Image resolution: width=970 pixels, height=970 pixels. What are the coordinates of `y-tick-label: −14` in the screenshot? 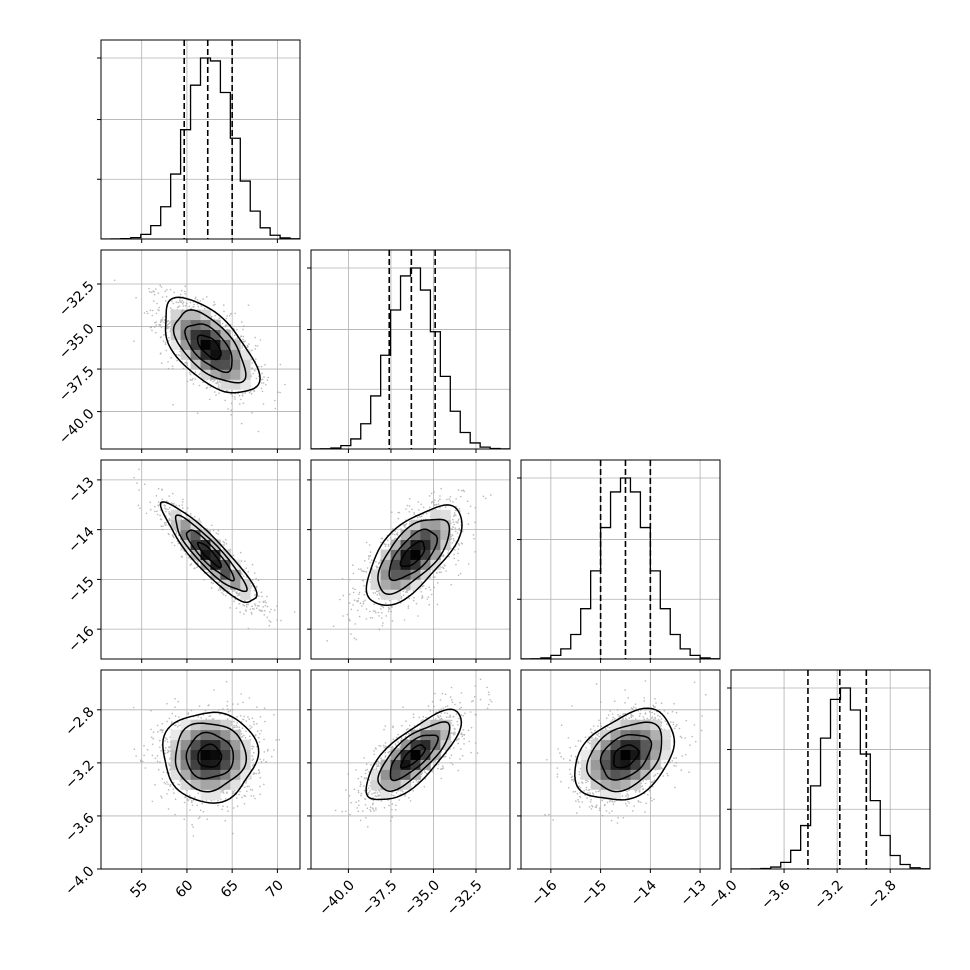 It's located at (81, 540).